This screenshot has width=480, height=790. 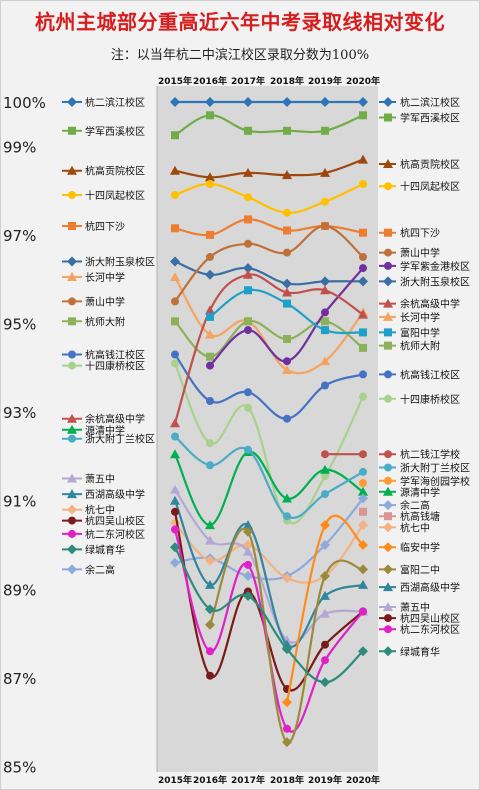 What do you see at coordinates (105, 226) in the screenshot?
I see `legend-label-left: 杭四下沙` at bounding box center [105, 226].